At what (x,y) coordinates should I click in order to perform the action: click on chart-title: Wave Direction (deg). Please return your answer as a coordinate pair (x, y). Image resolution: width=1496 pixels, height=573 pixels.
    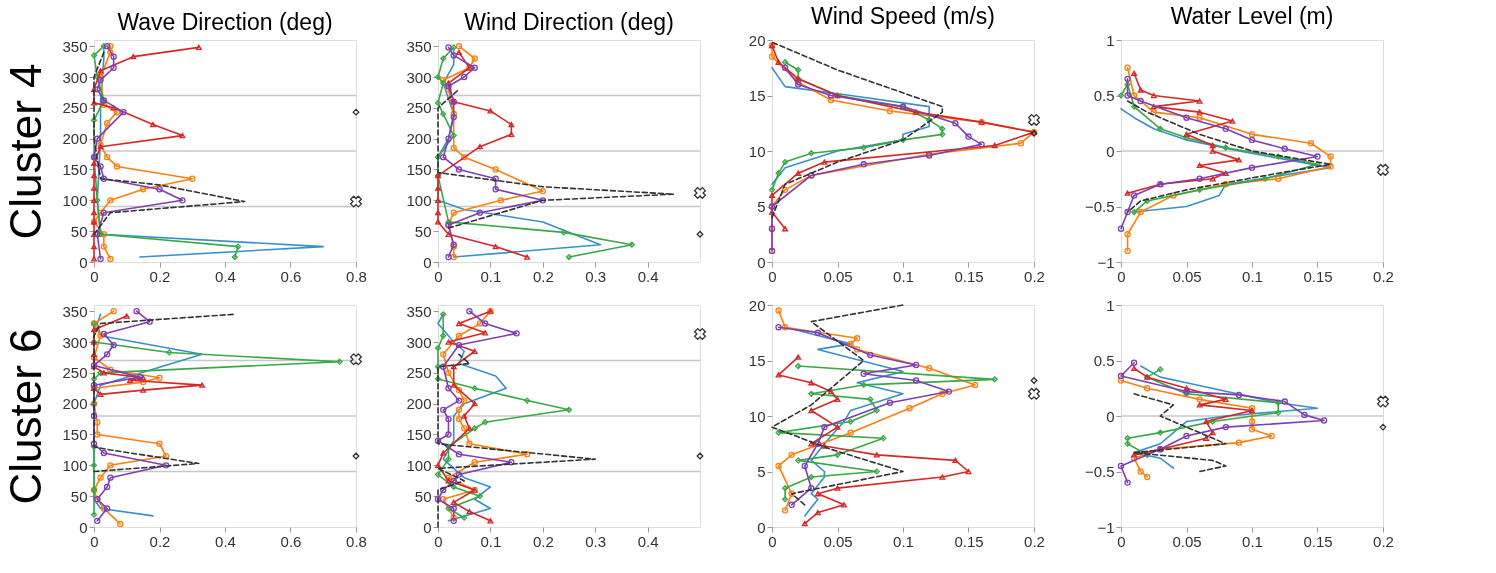
    Looking at the image, I should click on (225, 22).